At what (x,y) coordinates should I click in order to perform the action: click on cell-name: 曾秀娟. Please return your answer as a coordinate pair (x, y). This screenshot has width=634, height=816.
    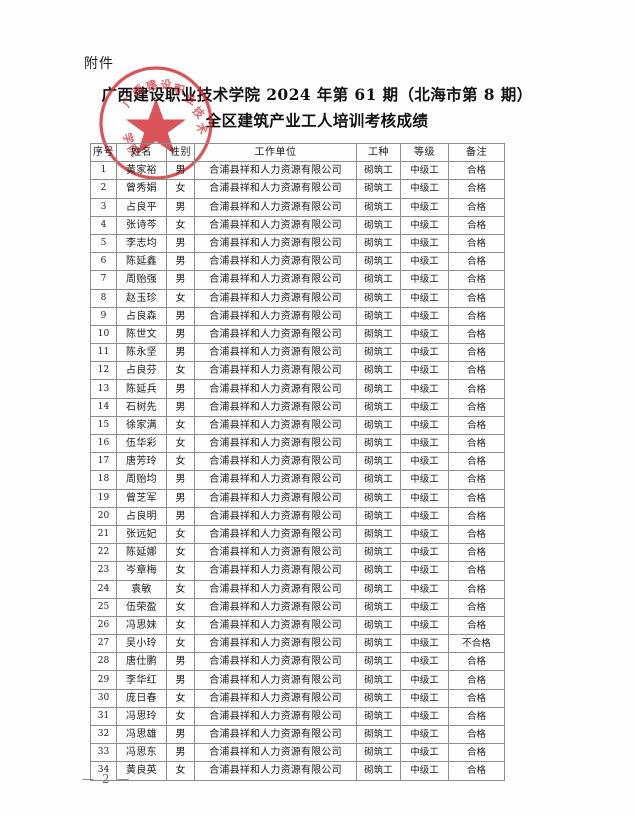
    Looking at the image, I should click on (141, 189).